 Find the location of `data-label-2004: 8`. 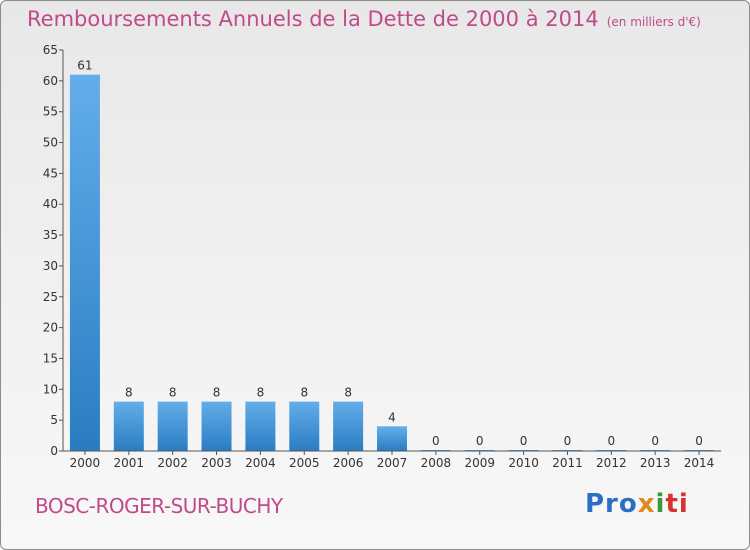

data-label-2004: 8 is located at coordinates (261, 393).